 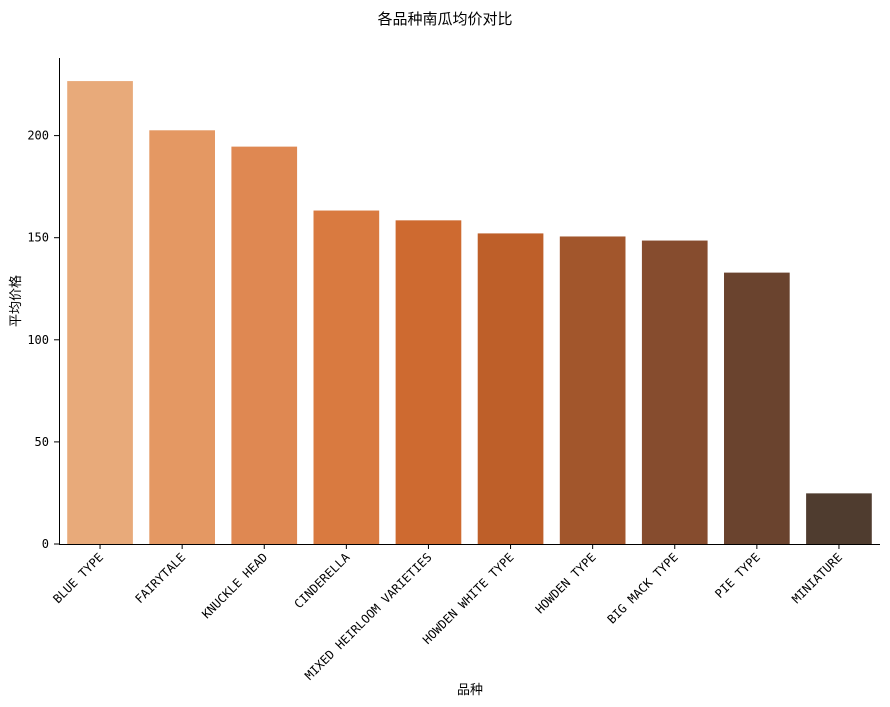 I want to click on chart-title: 各品种南瓜均价对比, so click(x=444, y=19).